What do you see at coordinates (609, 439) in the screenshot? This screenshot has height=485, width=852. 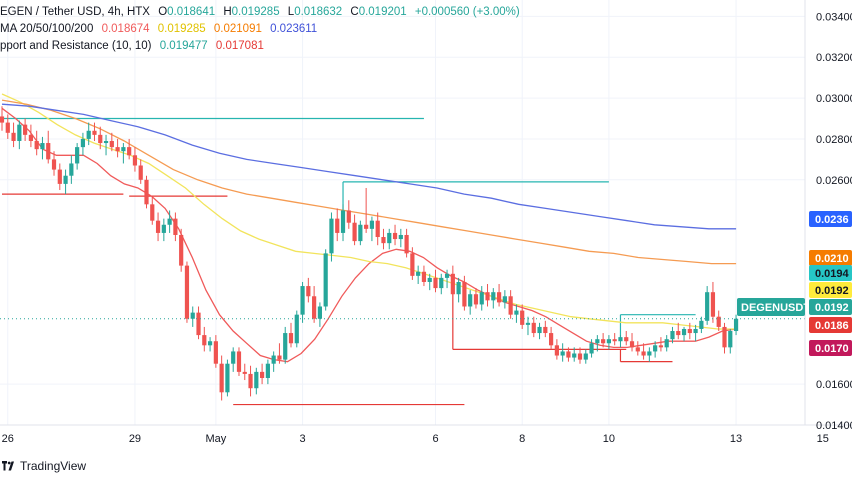 I see `time-axis-label: 10` at bounding box center [609, 439].